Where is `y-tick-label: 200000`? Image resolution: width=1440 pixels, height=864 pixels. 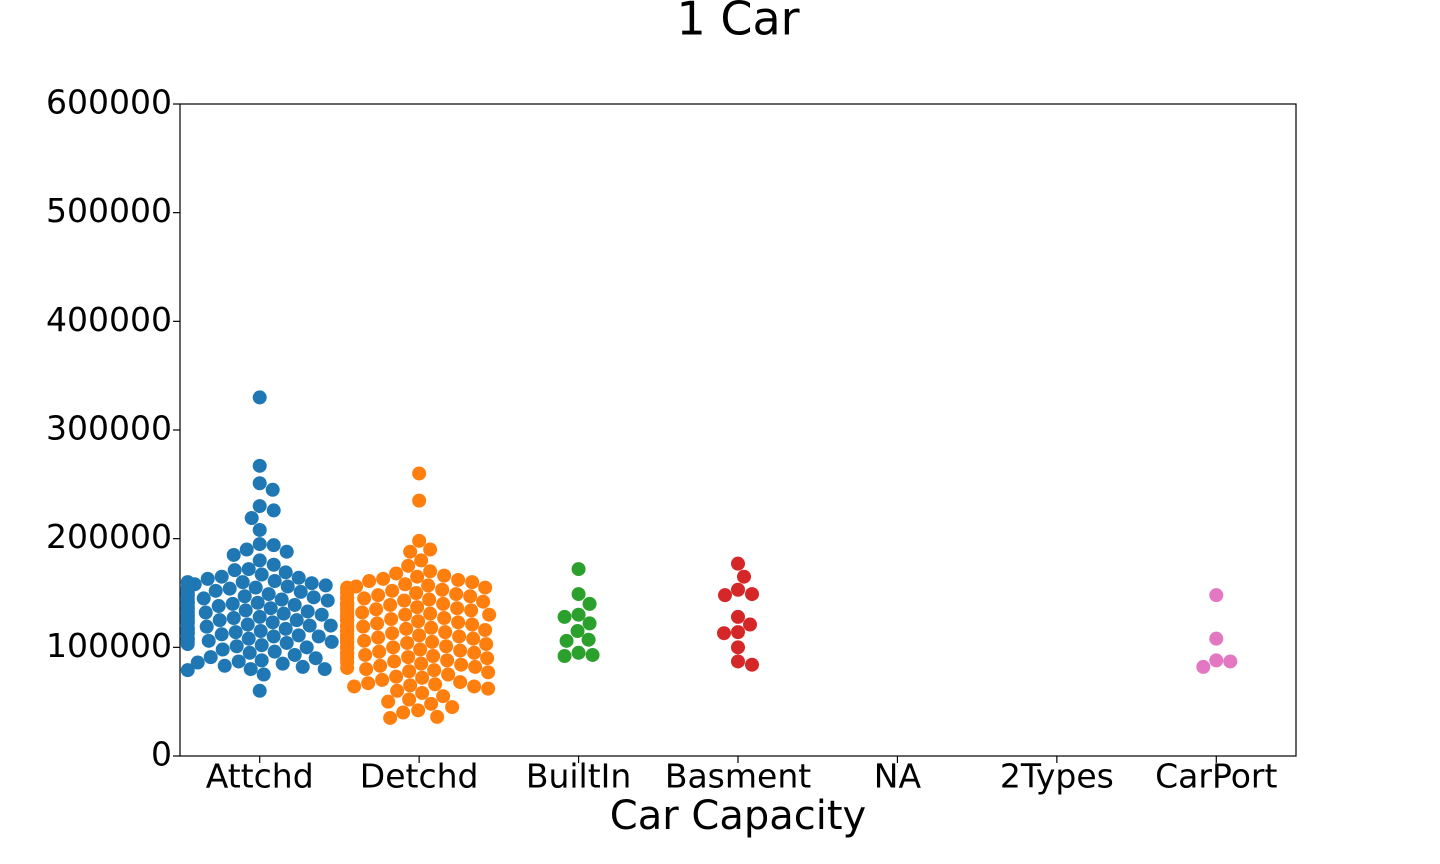 y-tick-label: 200000 is located at coordinates (109, 536).